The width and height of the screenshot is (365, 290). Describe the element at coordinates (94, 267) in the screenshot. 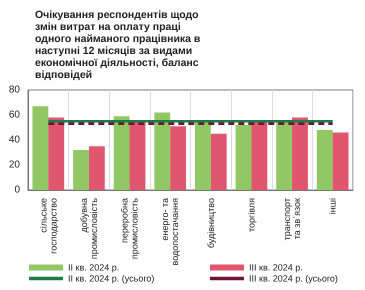

I see `legend-label: II кв. 2024 р.` at that location.